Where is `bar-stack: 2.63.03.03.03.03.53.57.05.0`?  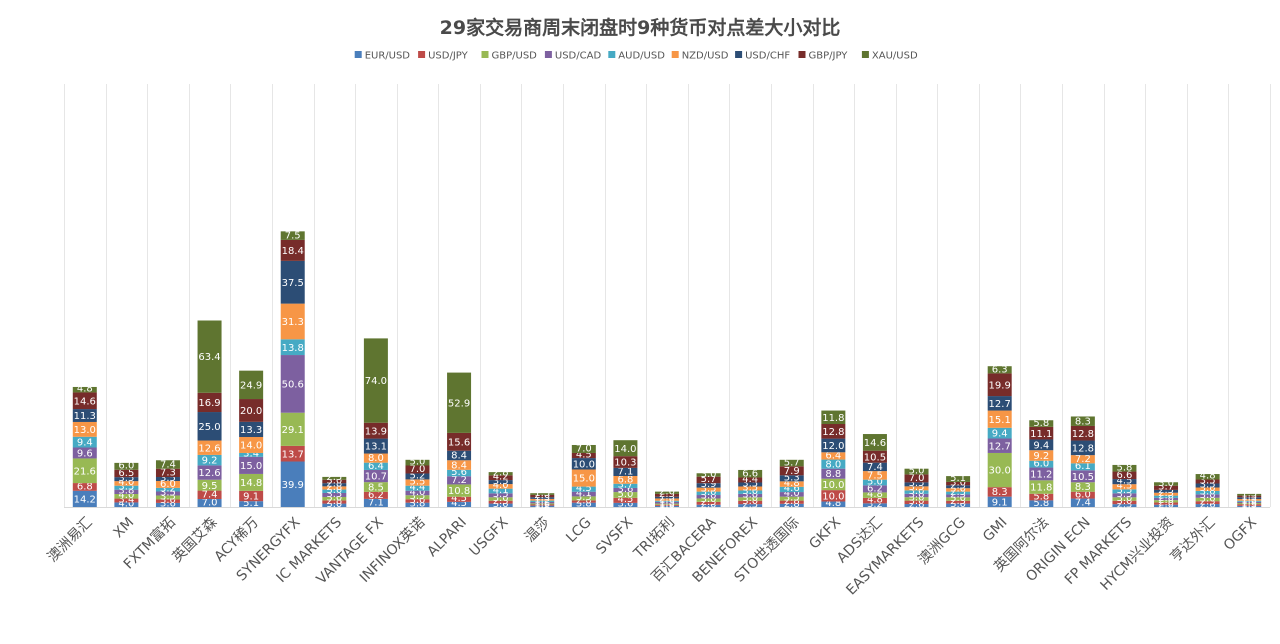
bar-stack: 2.63.03.03.03.03.53.57.05.0 is located at coordinates (916, 487).